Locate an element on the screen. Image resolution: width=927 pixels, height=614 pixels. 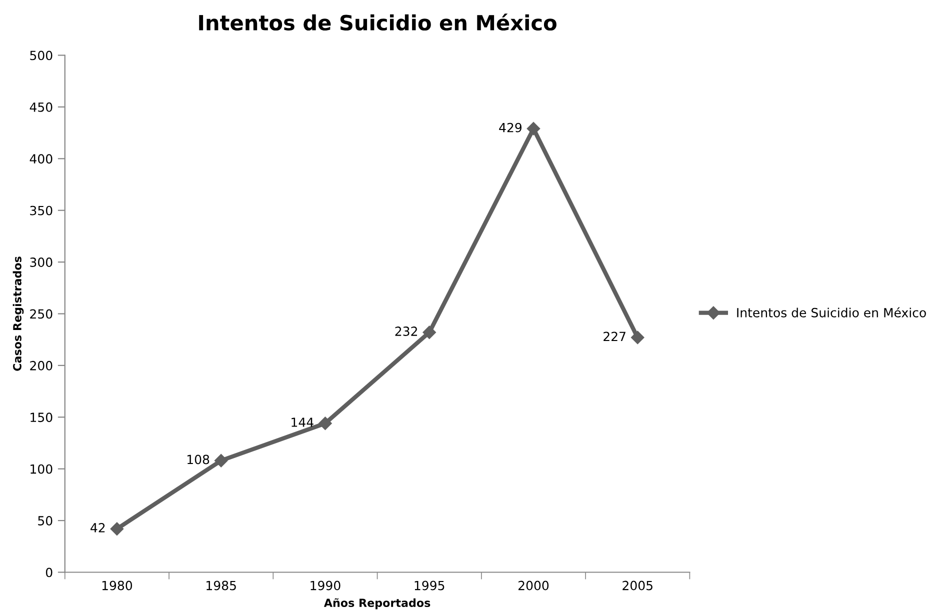
y-tick-label: 300 is located at coordinates (41, 262).